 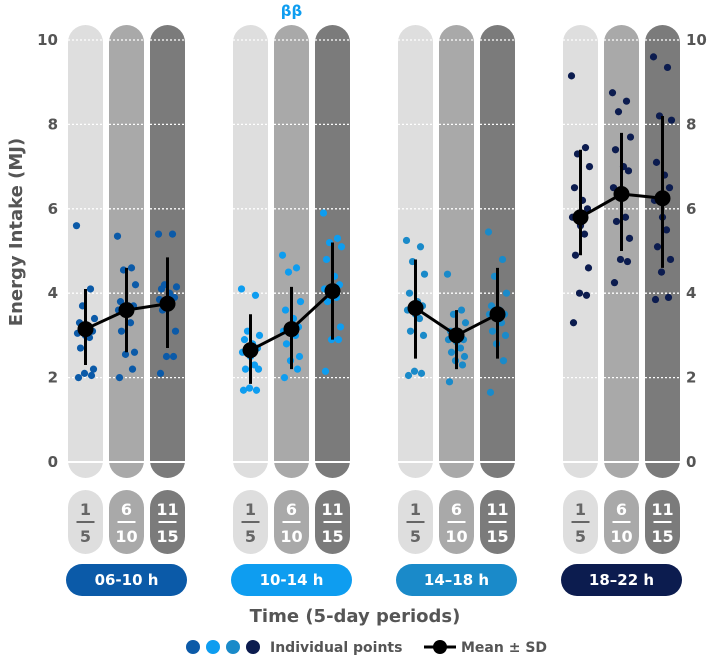 What do you see at coordinates (691, 209) in the screenshot?
I see `y-tick-label-right: 6` at bounding box center [691, 209].